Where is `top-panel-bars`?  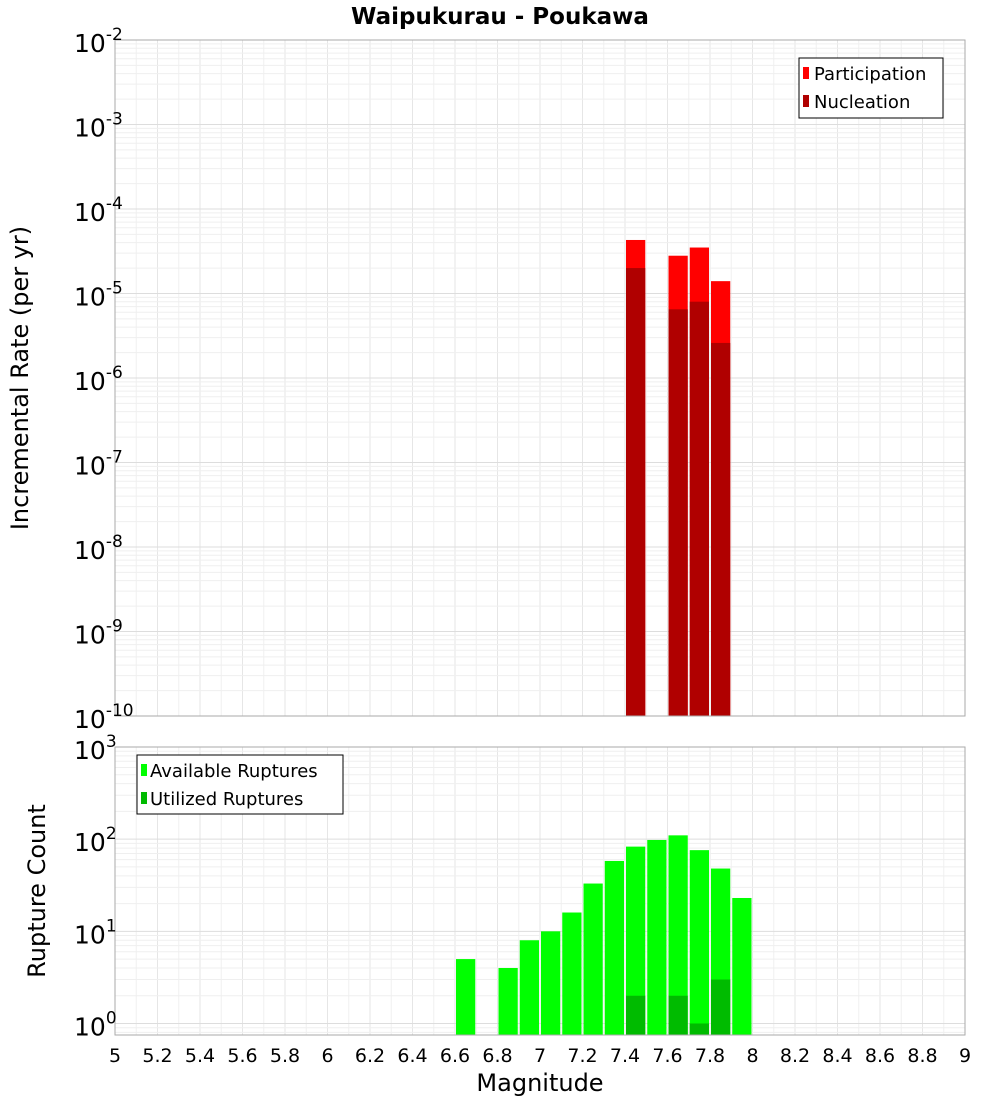
top-panel-bars is located at coordinates (678, 477).